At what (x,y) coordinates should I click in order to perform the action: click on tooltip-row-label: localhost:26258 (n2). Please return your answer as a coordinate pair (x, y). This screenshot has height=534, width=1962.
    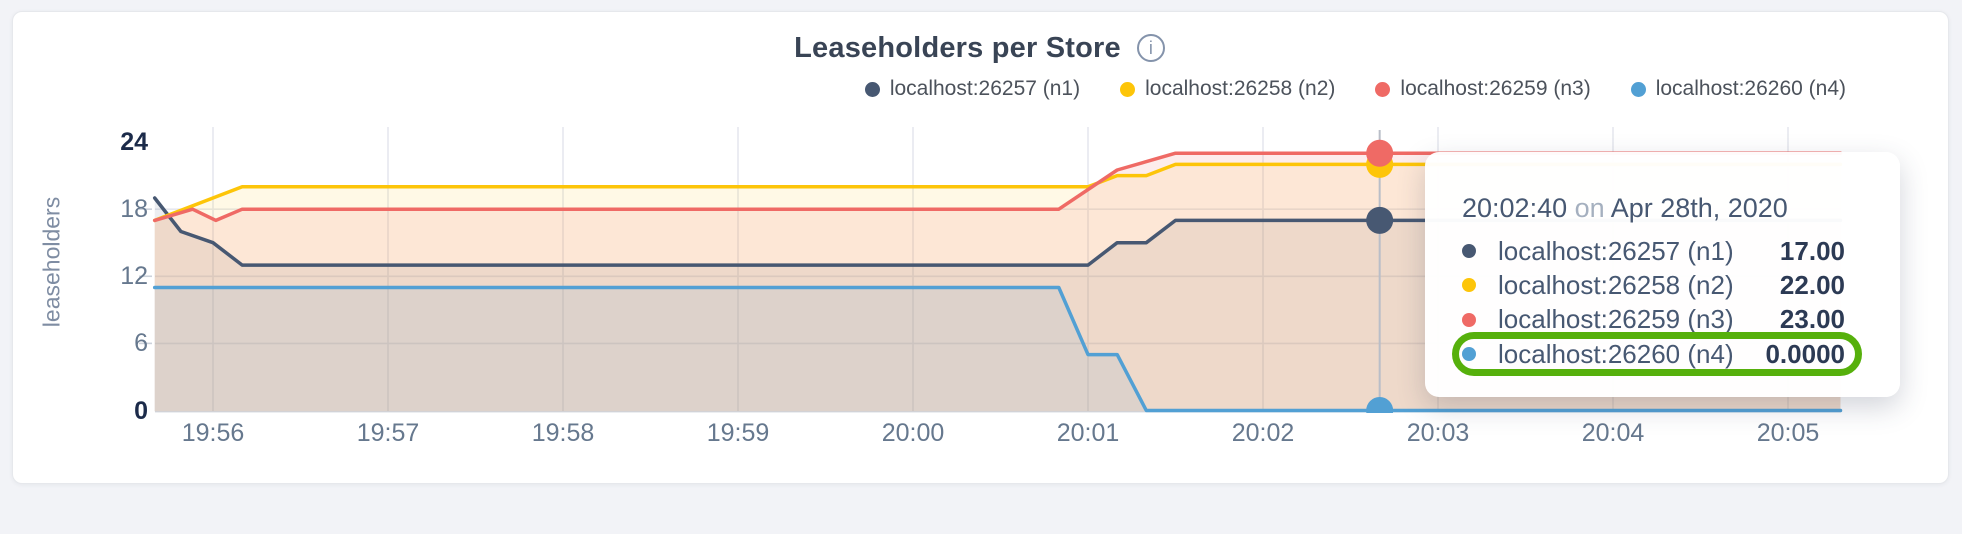
    Looking at the image, I should click on (1616, 284).